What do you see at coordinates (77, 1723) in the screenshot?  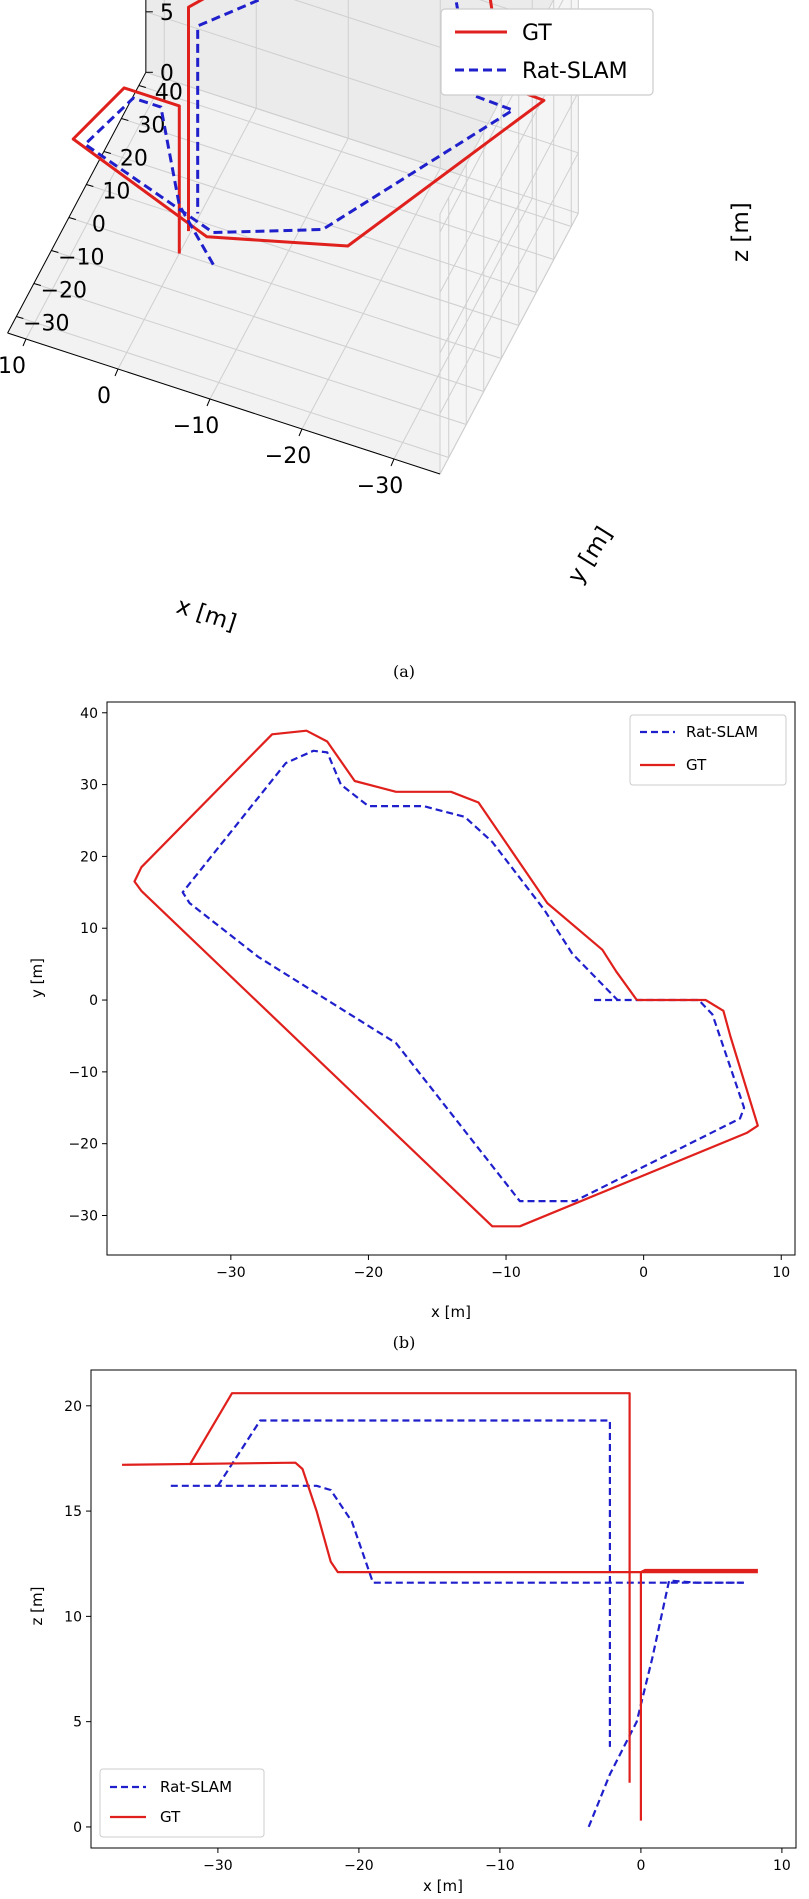 I see `y-tick-label: 5` at bounding box center [77, 1723].